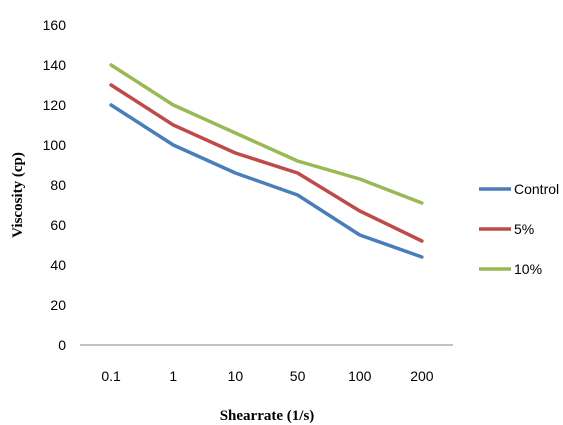 Image resolution: width=563 pixels, height=425 pixels. Describe the element at coordinates (298, 376) in the screenshot. I see `x-tick-label: 50` at that location.